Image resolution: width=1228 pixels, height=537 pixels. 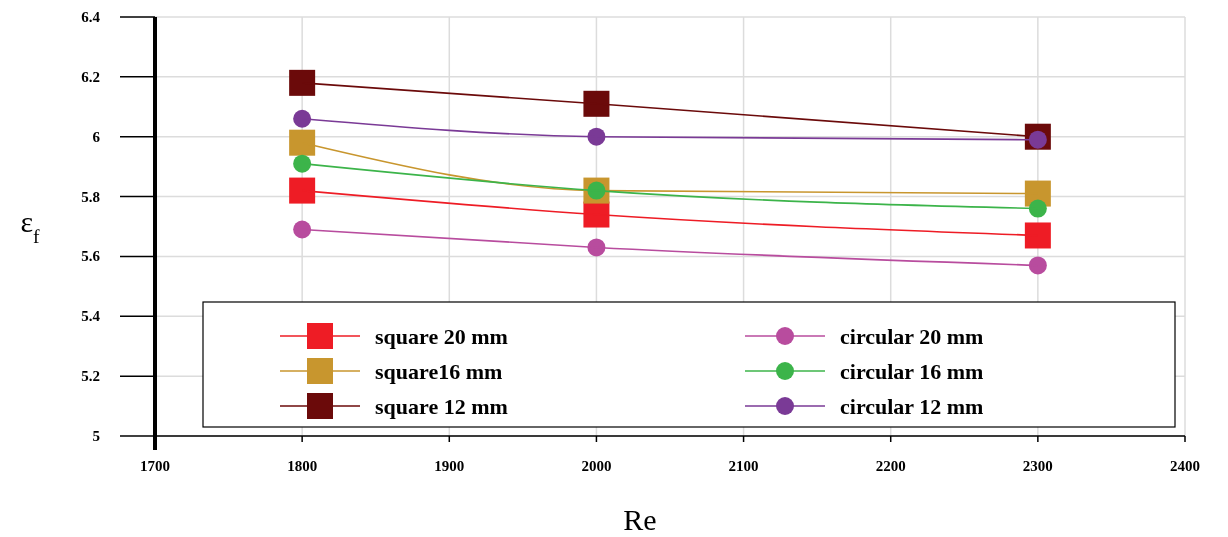 I want to click on legend-label: square16 mm, so click(x=439, y=371).